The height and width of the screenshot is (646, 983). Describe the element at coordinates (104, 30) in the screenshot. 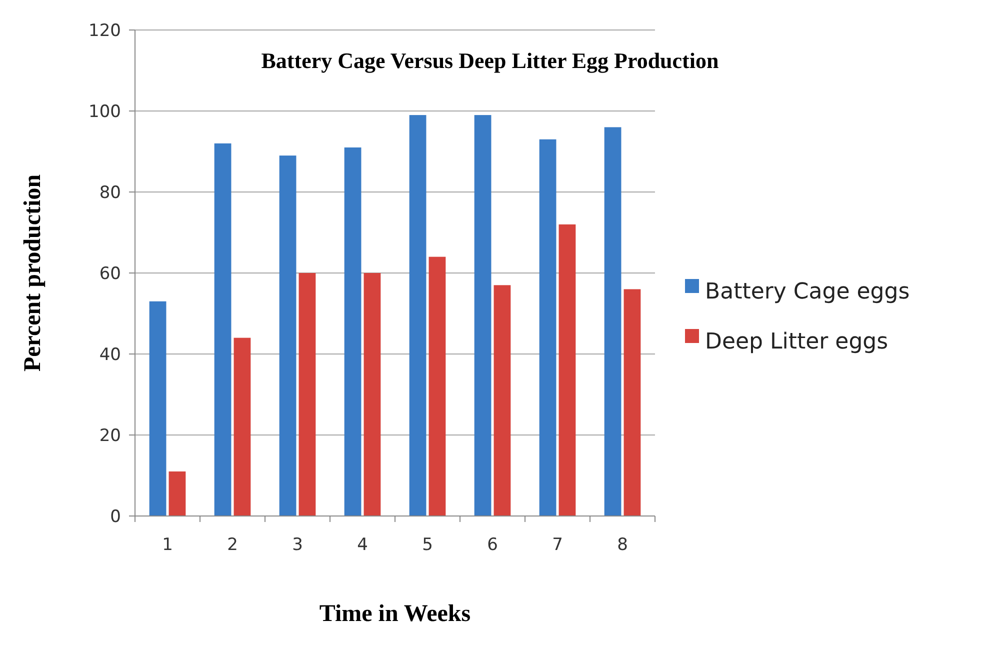

I see `y-tick-label: 120` at that location.